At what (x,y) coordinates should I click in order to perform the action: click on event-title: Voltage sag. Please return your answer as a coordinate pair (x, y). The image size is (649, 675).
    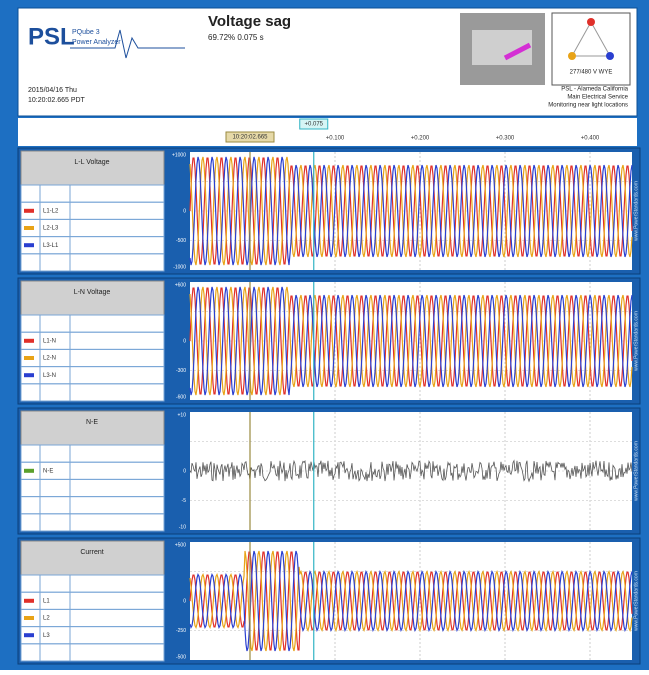
    Looking at the image, I should click on (249, 21).